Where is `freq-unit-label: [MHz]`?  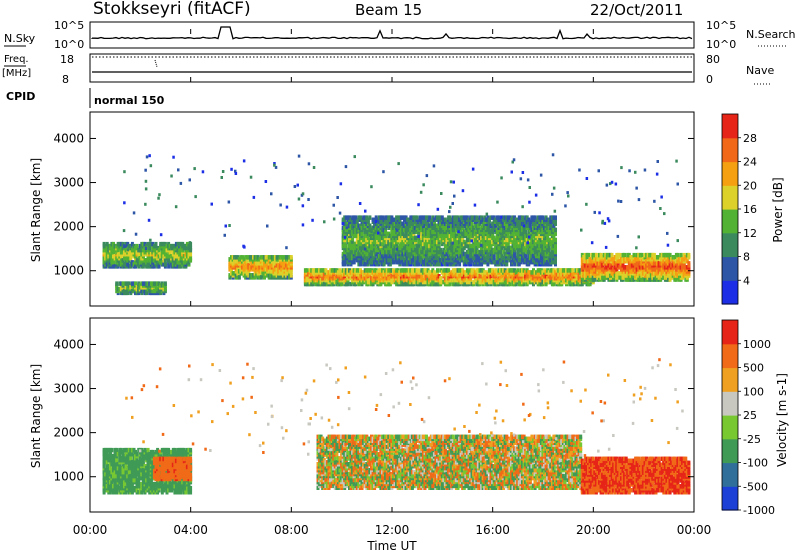
freq-unit-label: [MHz] is located at coordinates (16, 73).